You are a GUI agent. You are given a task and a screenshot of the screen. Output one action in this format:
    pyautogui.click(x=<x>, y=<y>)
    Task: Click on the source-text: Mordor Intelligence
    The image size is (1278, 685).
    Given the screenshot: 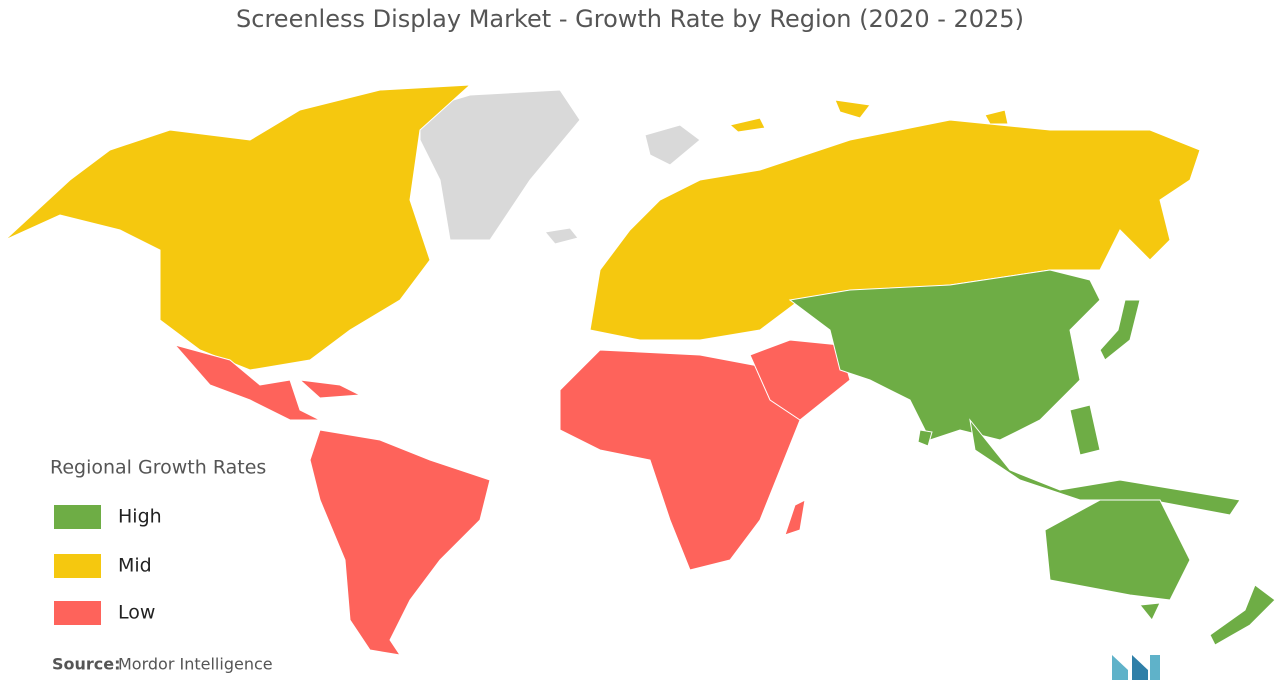 What is the action you would take?
    pyautogui.click(x=195, y=664)
    